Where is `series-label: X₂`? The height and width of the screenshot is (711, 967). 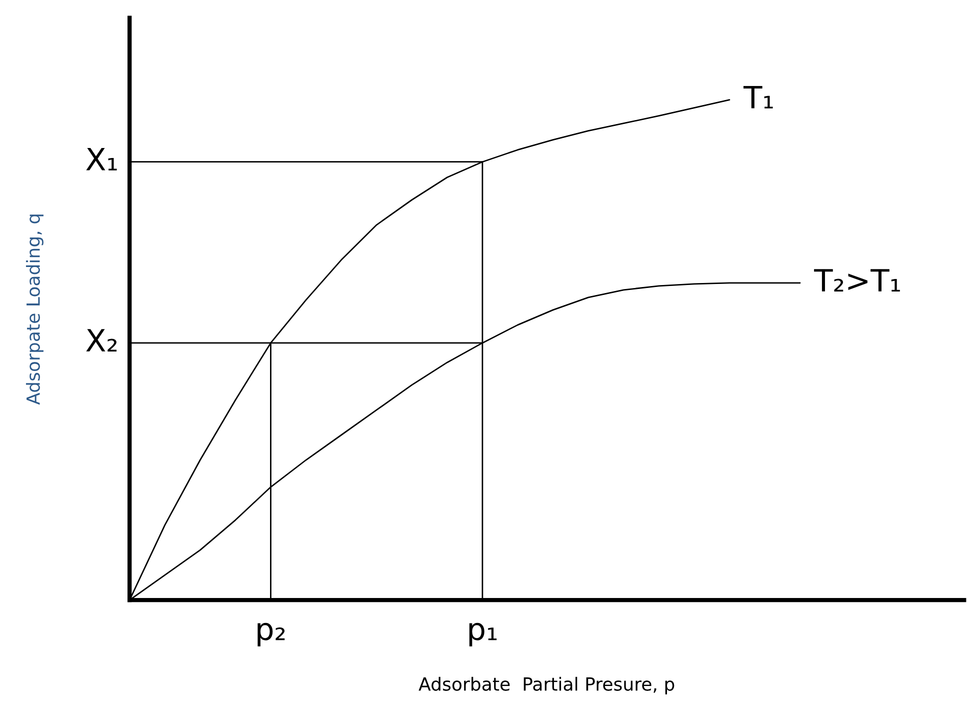 series-label: X₂ is located at coordinates (101, 340).